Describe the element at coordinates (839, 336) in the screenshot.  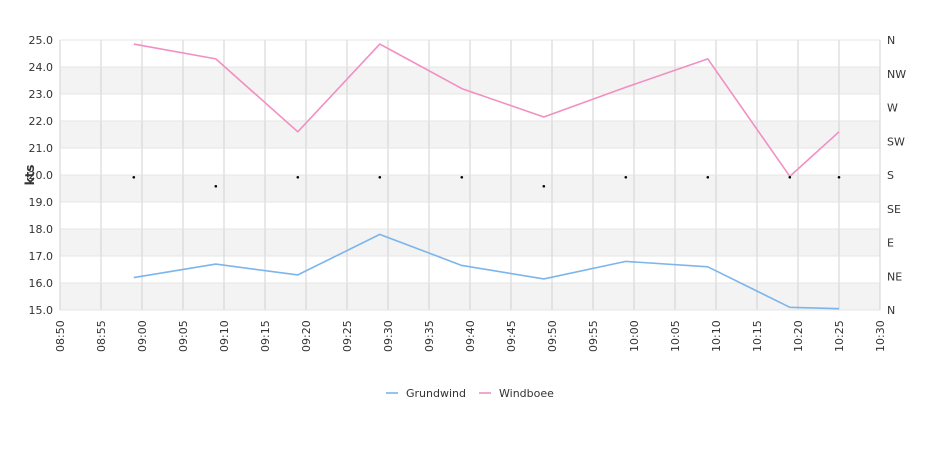
I see `x-tick-label: 10:25` at that location.